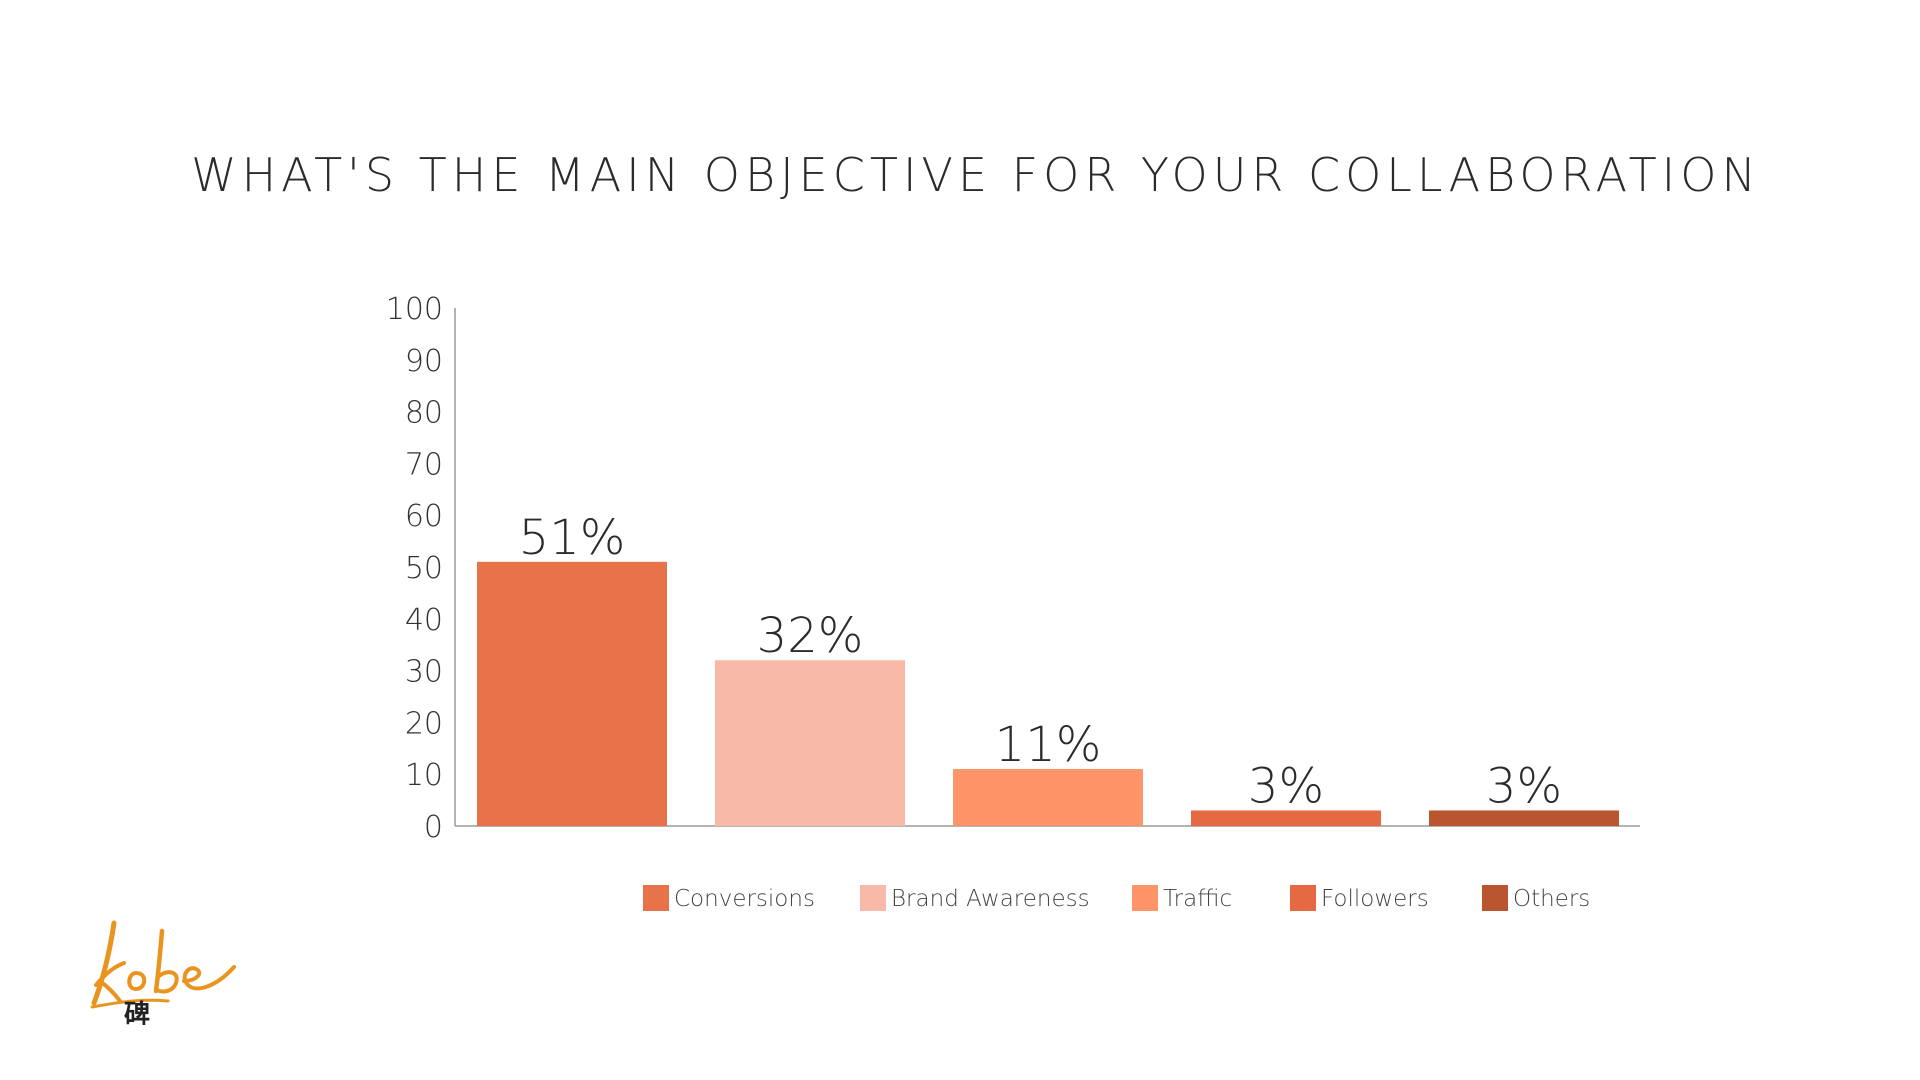  Describe the element at coordinates (744, 899) in the screenshot. I see `legend-label: Conversions` at that location.